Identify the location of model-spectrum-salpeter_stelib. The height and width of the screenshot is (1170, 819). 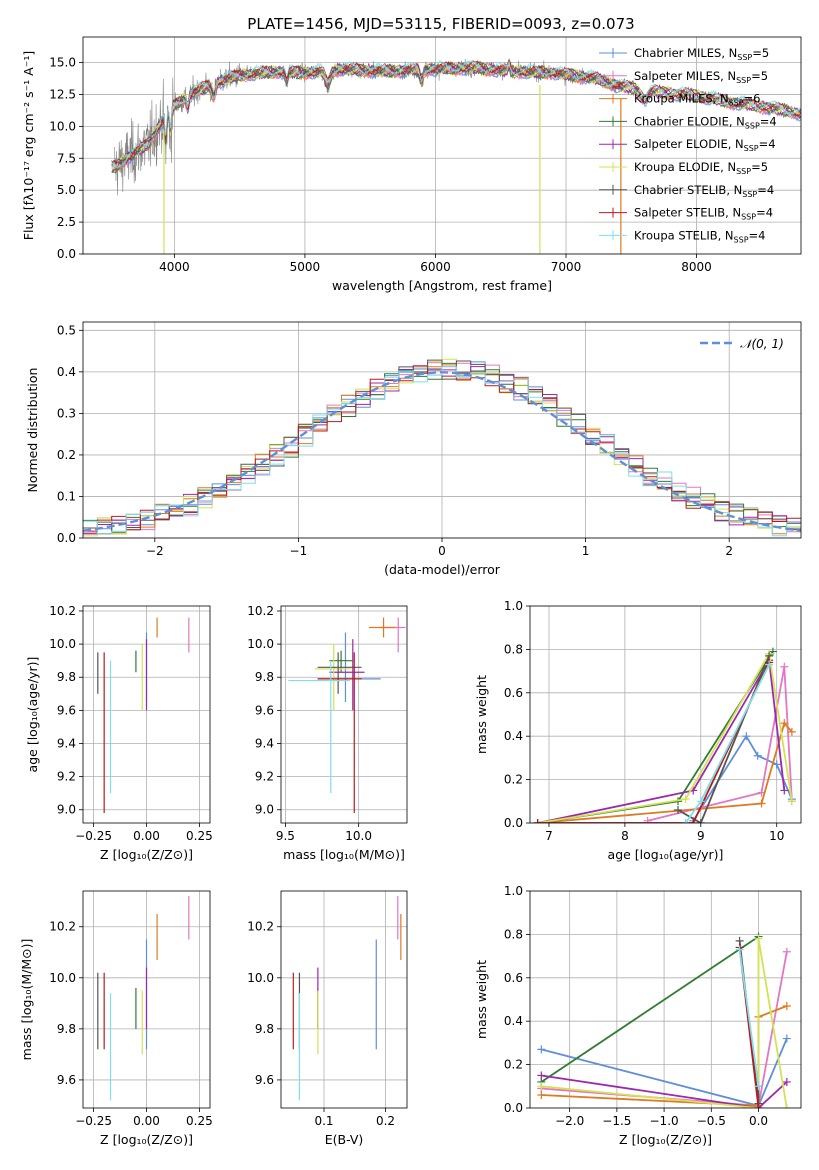
(456, 112).